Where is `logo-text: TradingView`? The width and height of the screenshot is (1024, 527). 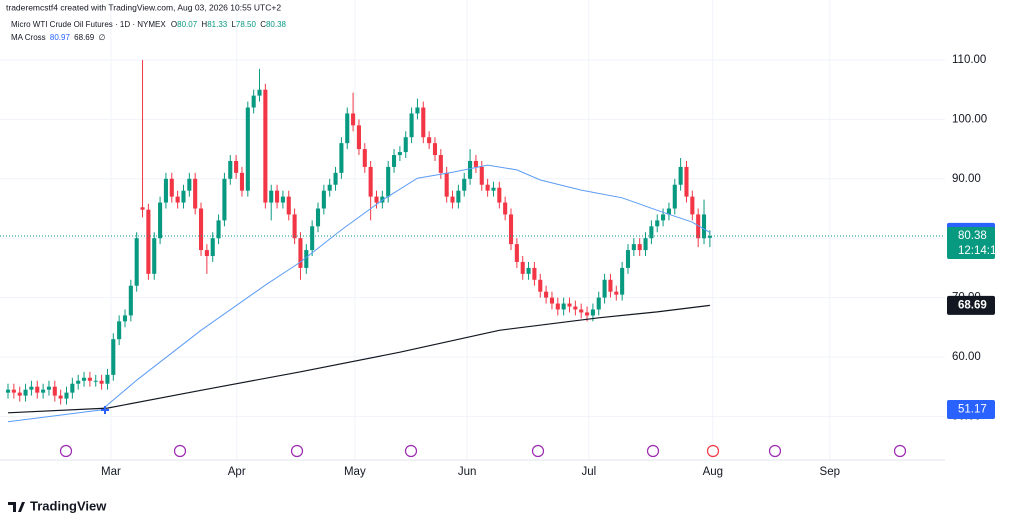
logo-text: TradingView is located at coordinates (68, 505).